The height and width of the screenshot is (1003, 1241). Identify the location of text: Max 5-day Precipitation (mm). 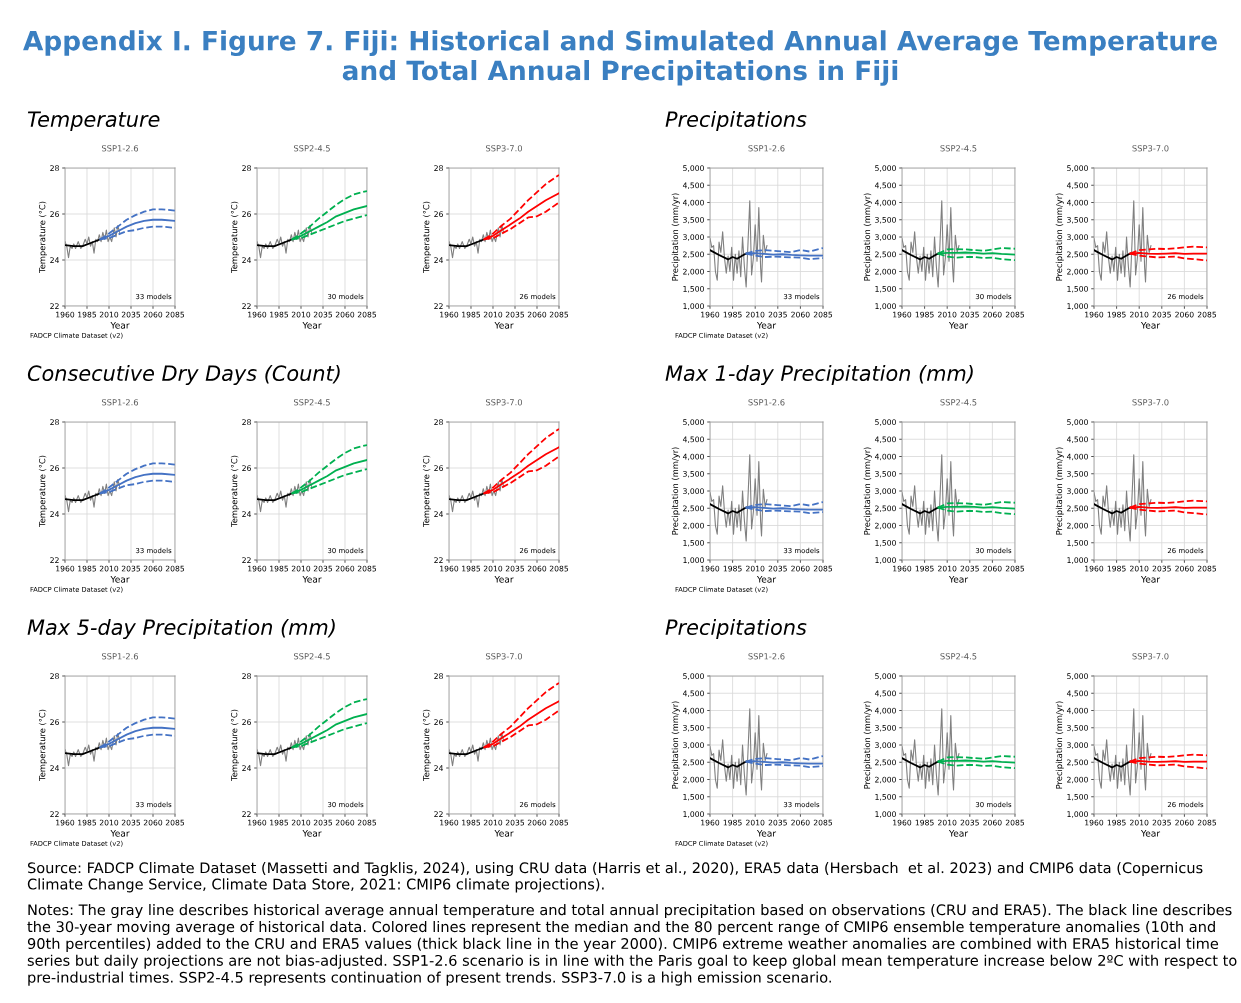
(181, 629).